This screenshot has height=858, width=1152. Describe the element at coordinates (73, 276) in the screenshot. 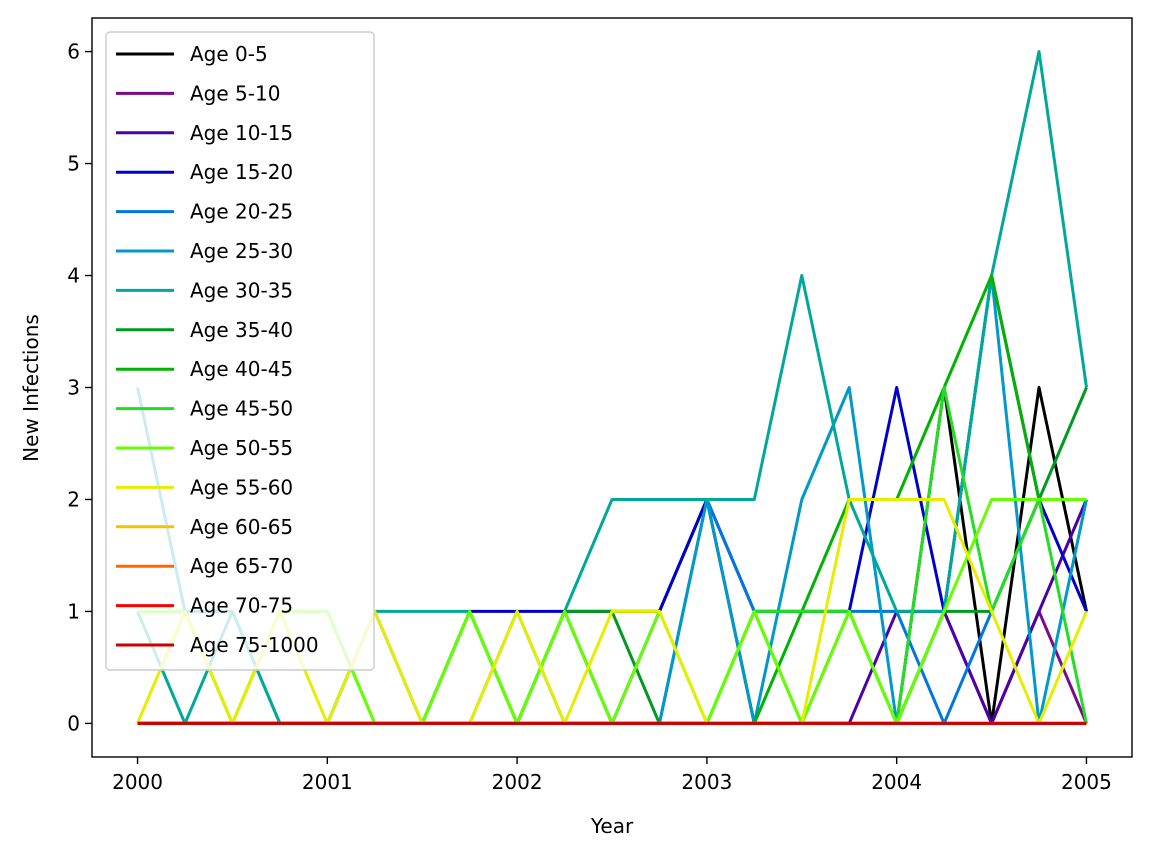

I see `y-tick-label: 4` at that location.